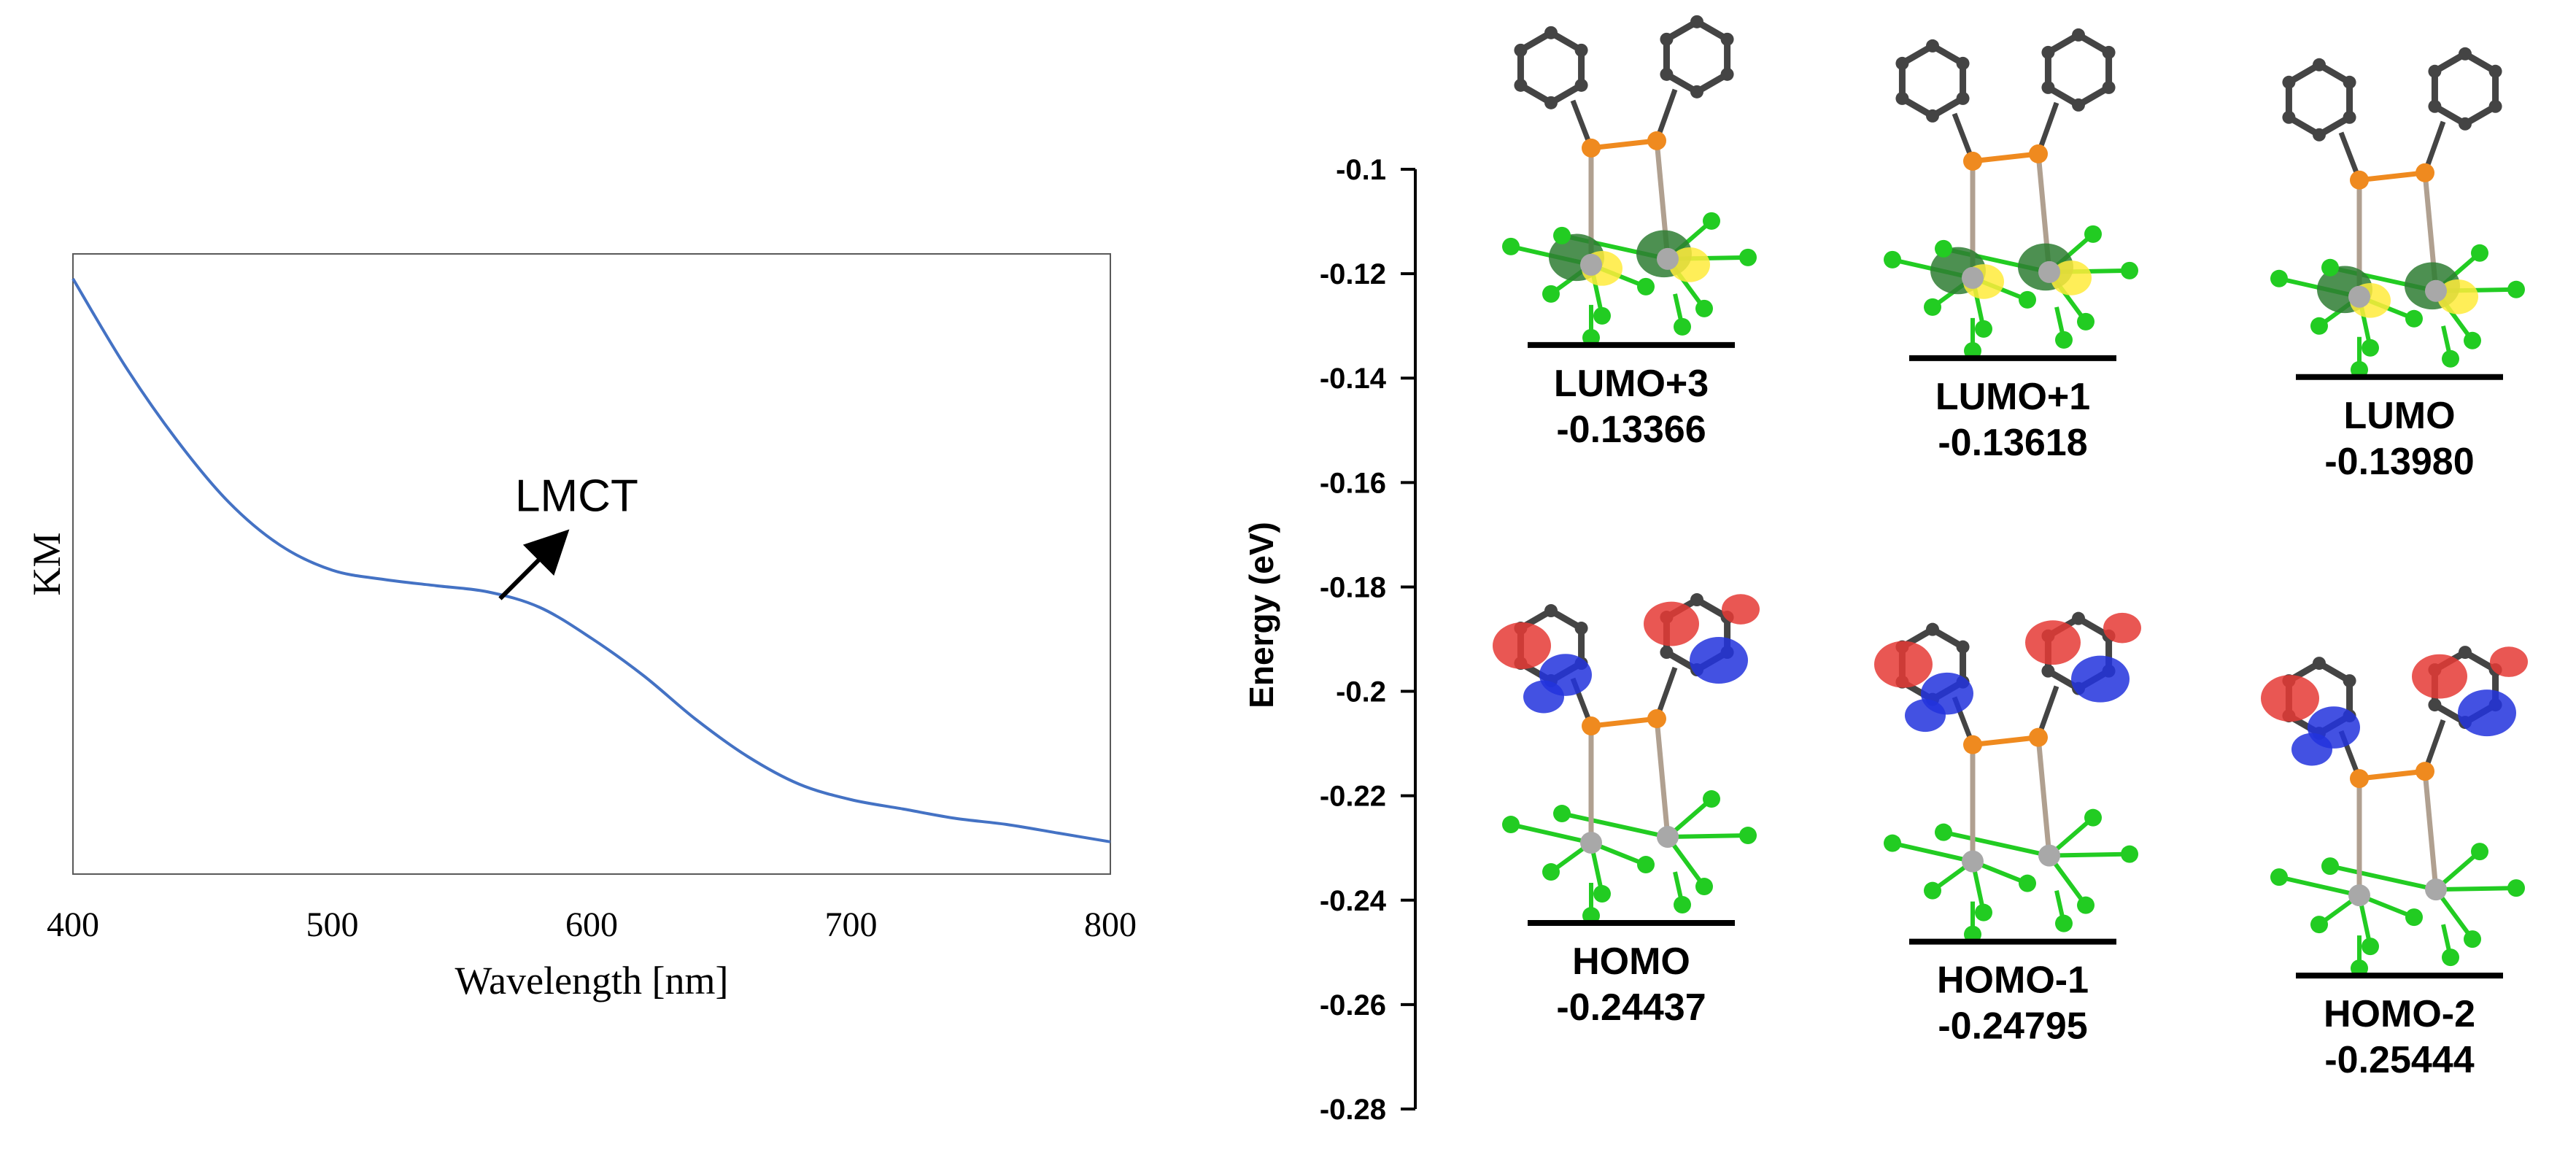 The width and height of the screenshot is (2576, 1163). What do you see at coordinates (1353, 483) in the screenshot?
I see `energy-tick-label: -0.16` at bounding box center [1353, 483].